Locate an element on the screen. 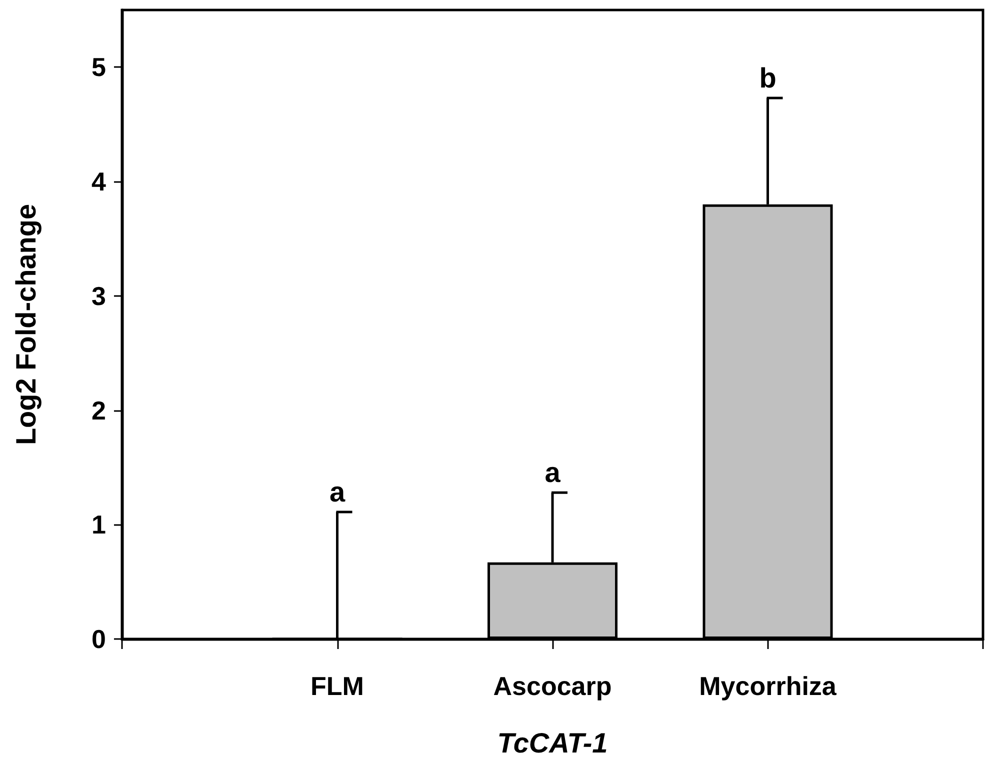 This screenshot has height=773, width=986. y-tick-label: 3 is located at coordinates (99, 295).